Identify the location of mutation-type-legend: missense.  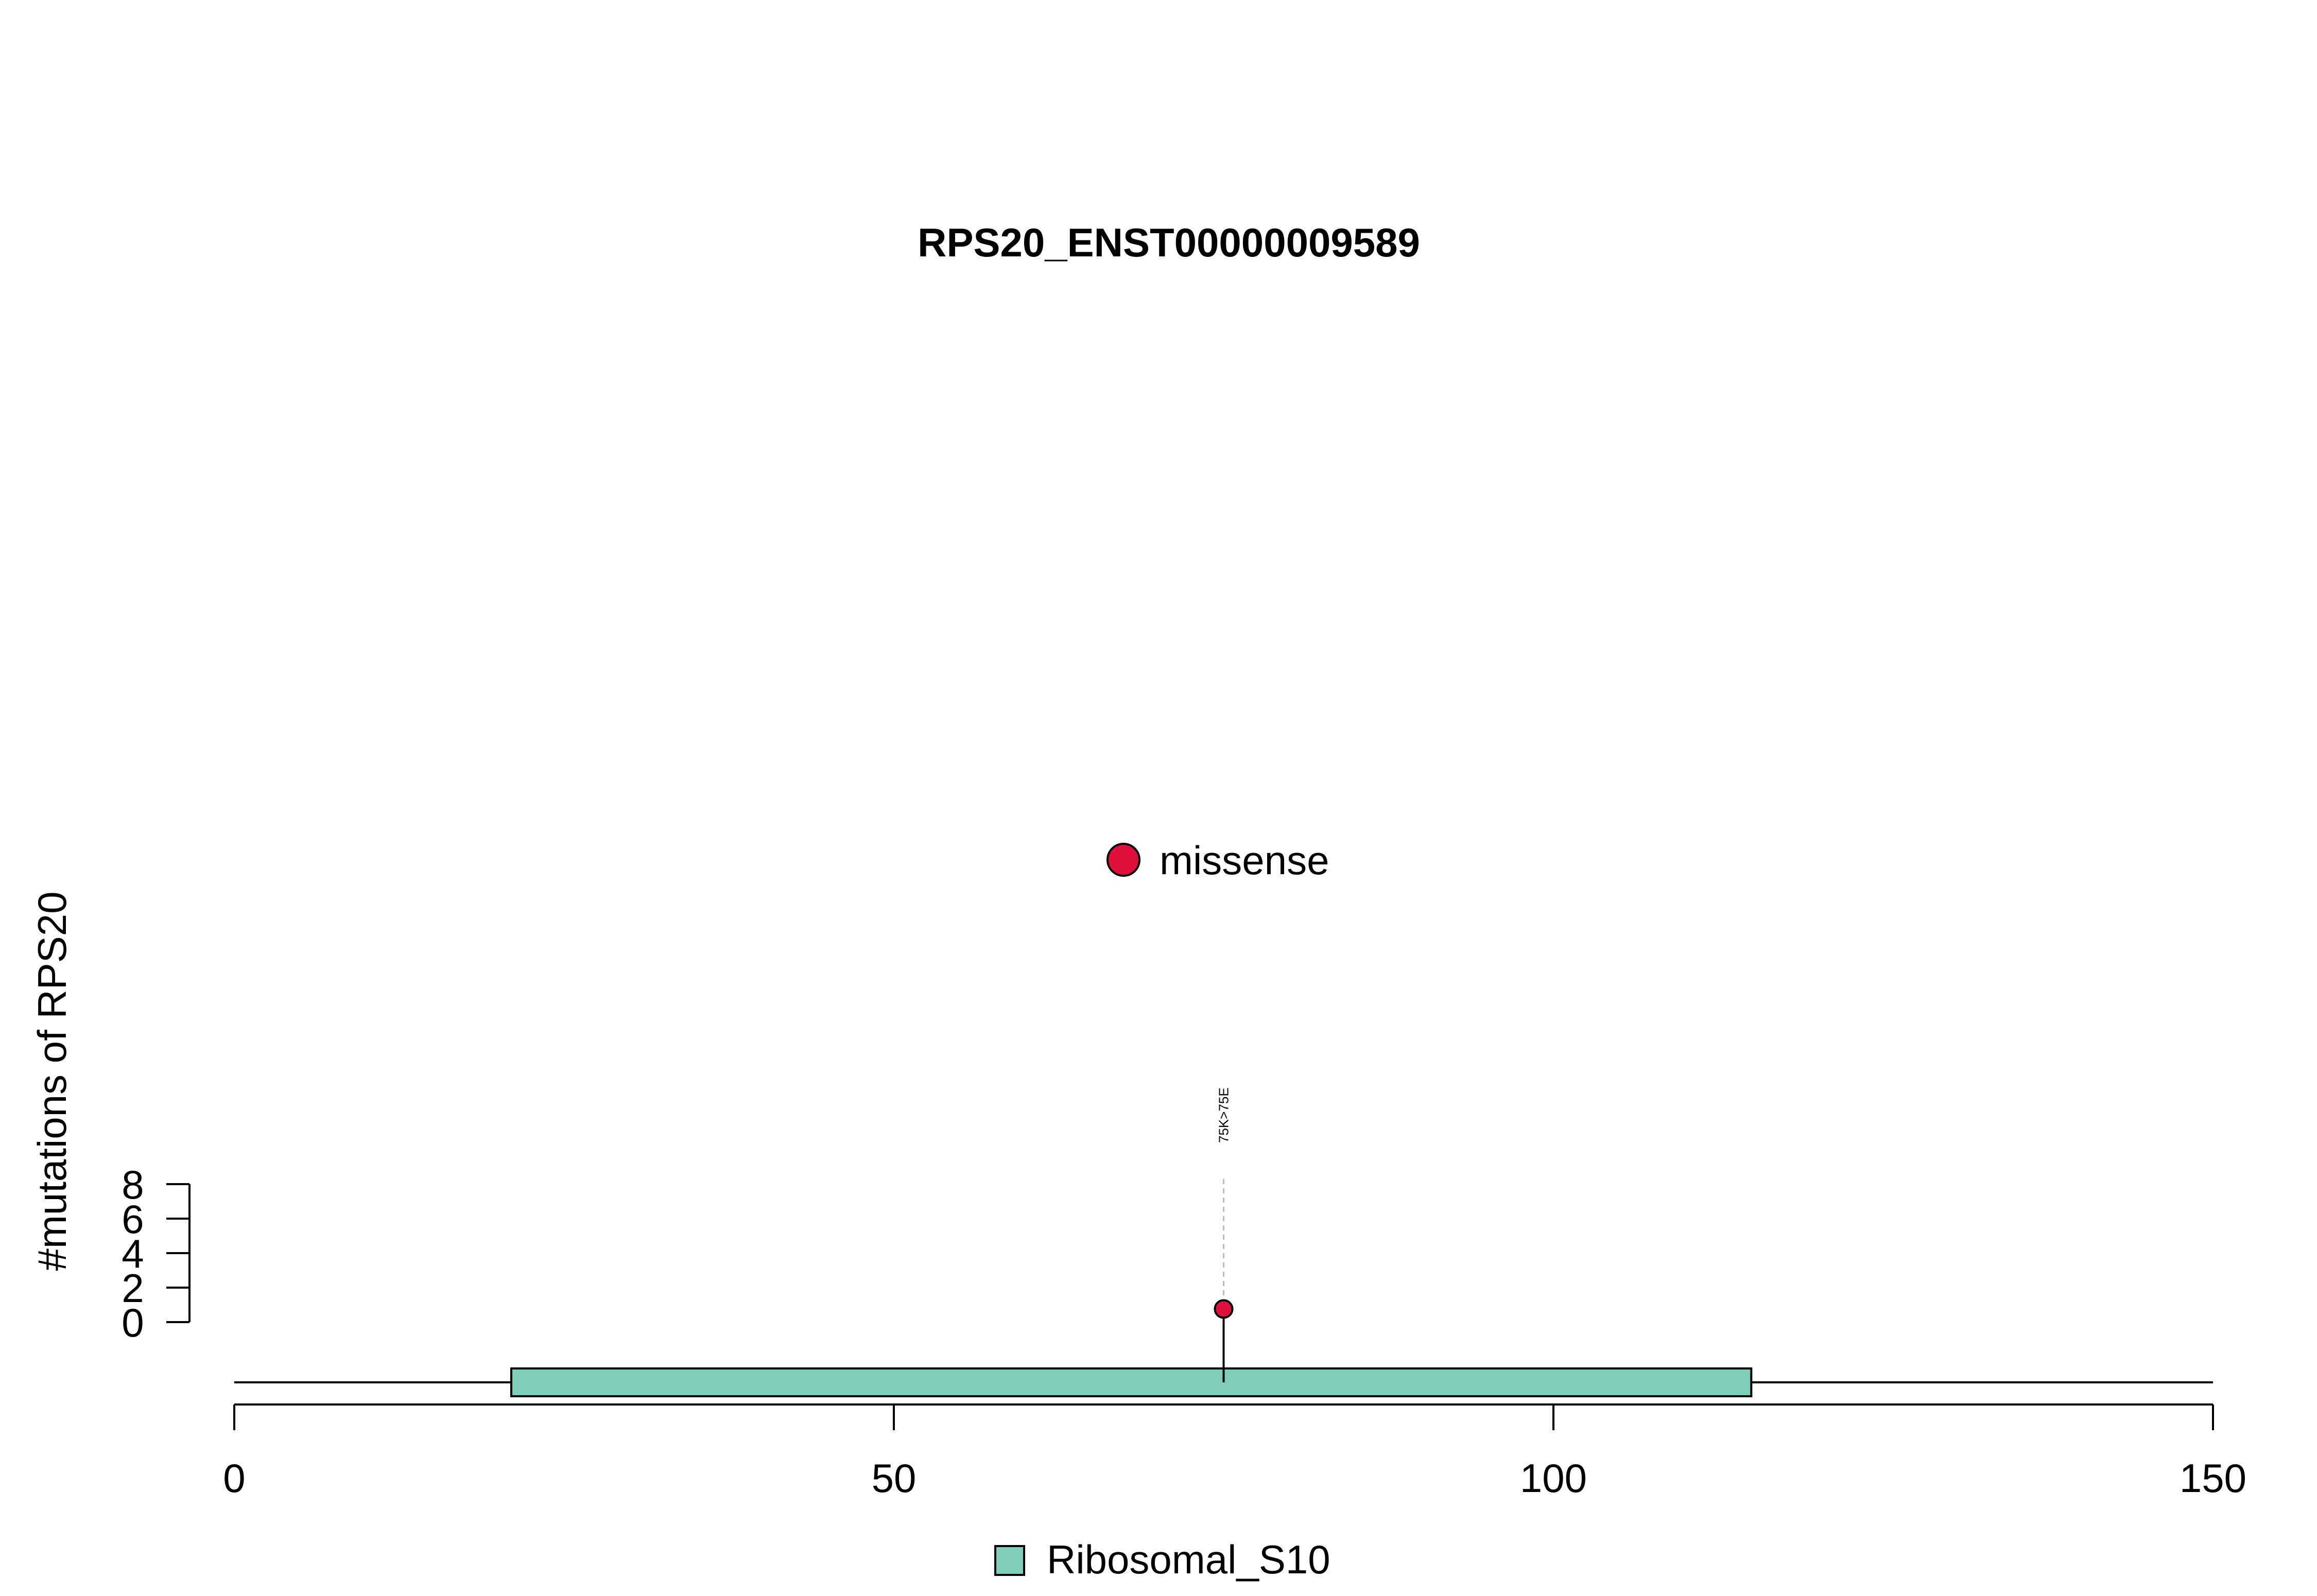
(1217, 860).